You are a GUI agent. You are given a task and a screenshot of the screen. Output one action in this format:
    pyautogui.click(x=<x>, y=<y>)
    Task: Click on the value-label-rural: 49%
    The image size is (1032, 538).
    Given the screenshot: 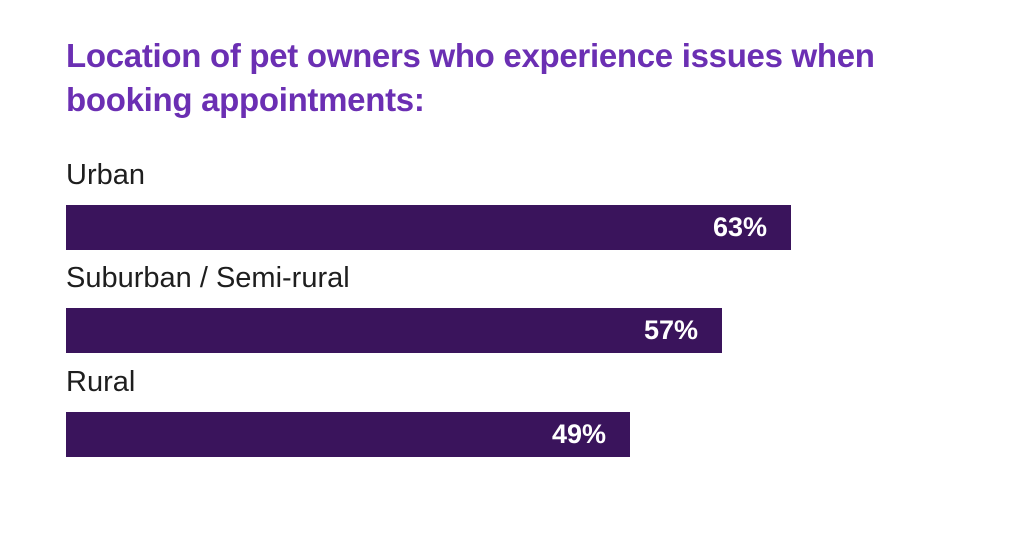 What is the action you would take?
    pyautogui.click(x=578, y=434)
    